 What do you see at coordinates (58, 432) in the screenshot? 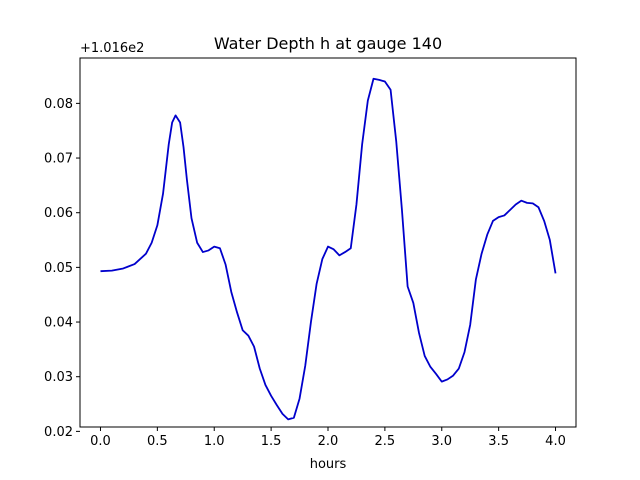
I see `y-tick-label: 0.02` at bounding box center [58, 432].